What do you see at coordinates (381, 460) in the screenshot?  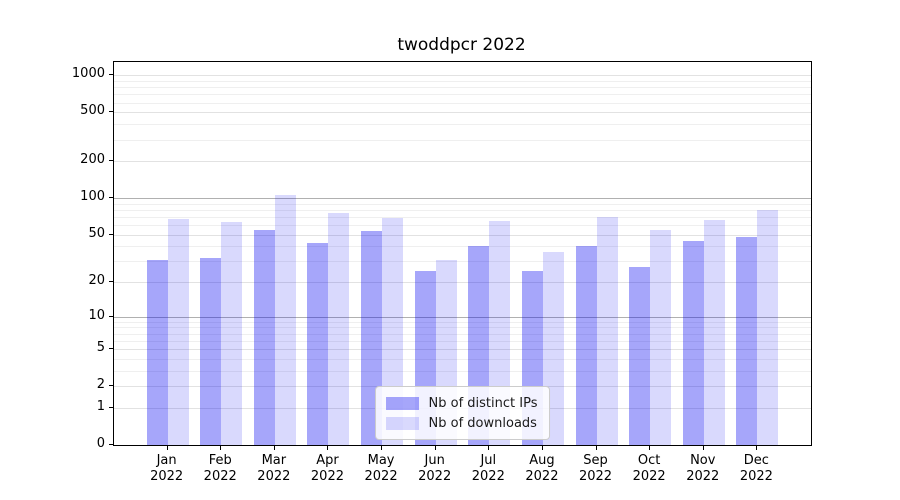 I see `x-tick-month: May` at bounding box center [381, 460].